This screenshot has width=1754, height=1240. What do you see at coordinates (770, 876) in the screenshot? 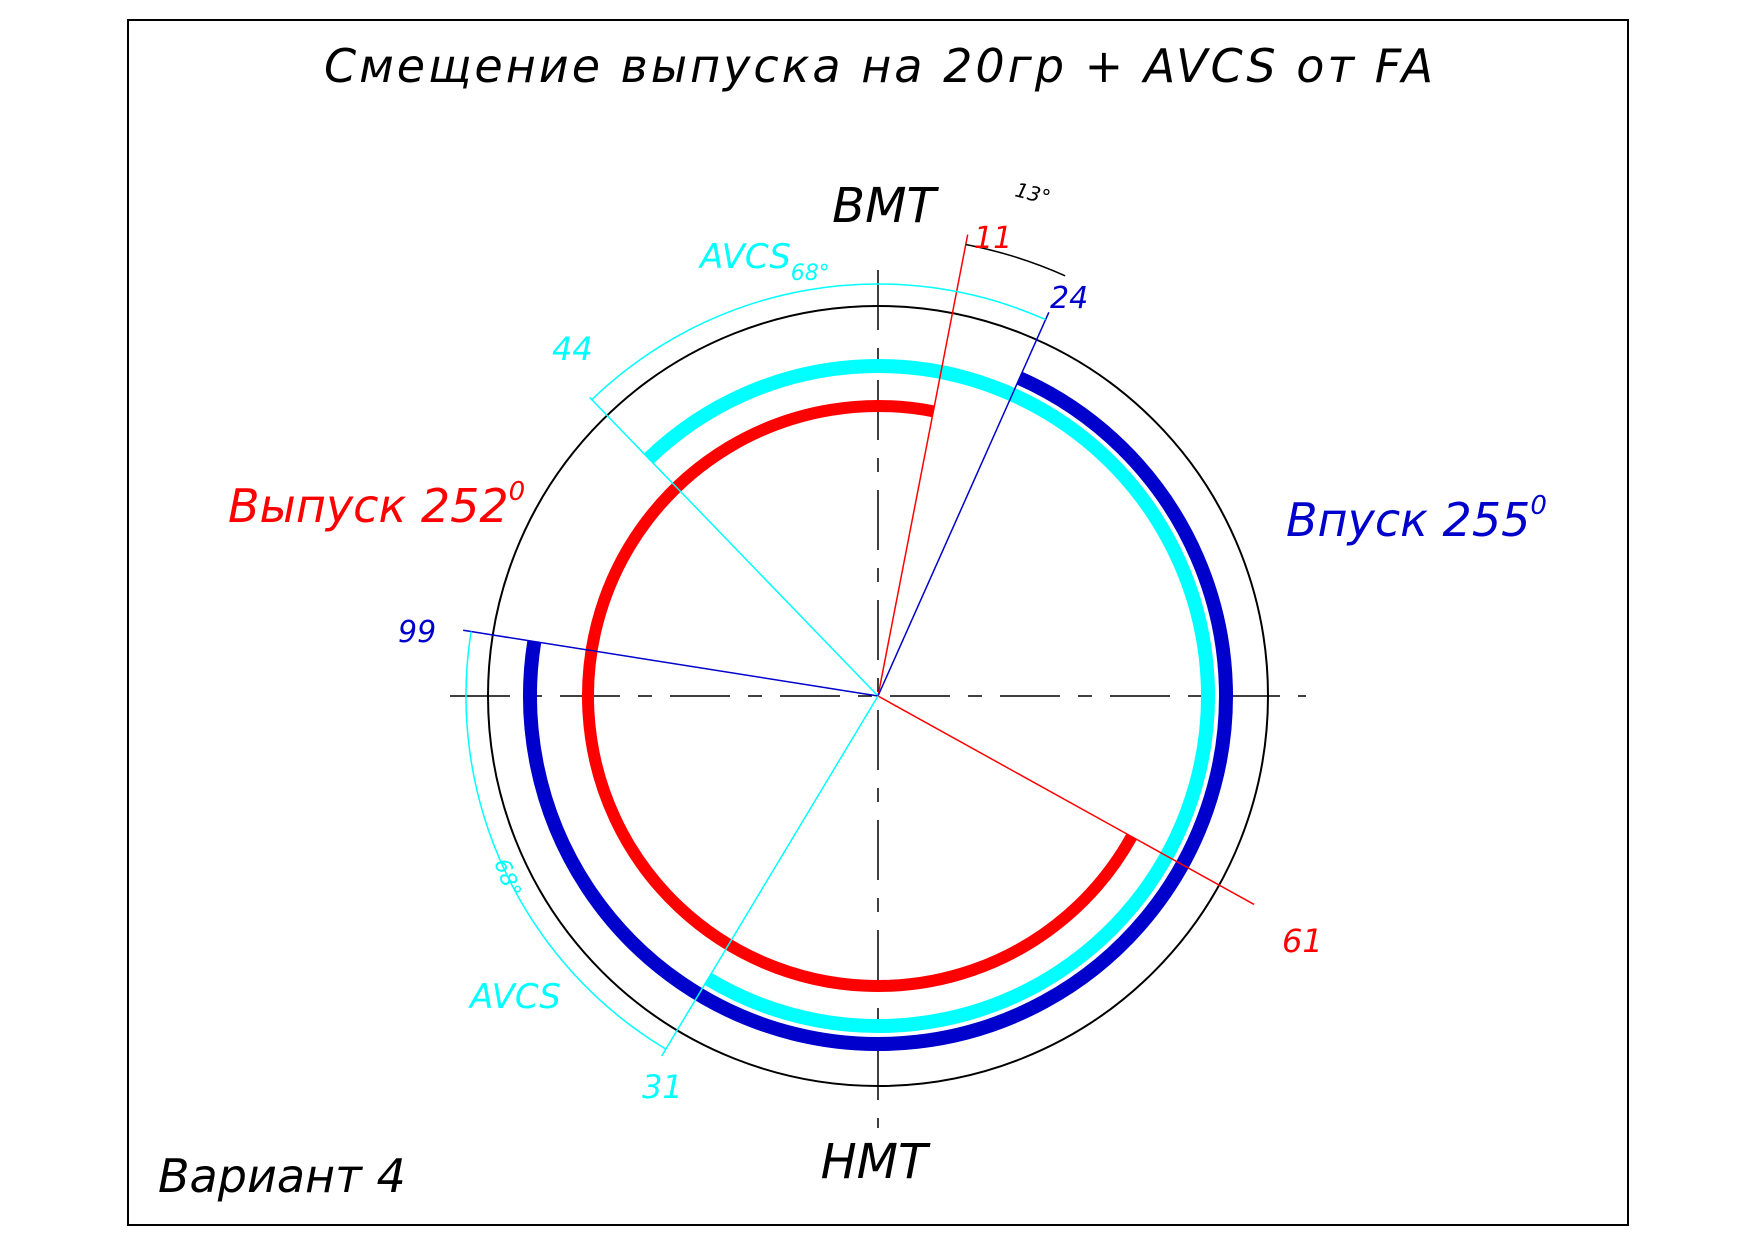
I see `avcs-close-line` at bounding box center [770, 876].